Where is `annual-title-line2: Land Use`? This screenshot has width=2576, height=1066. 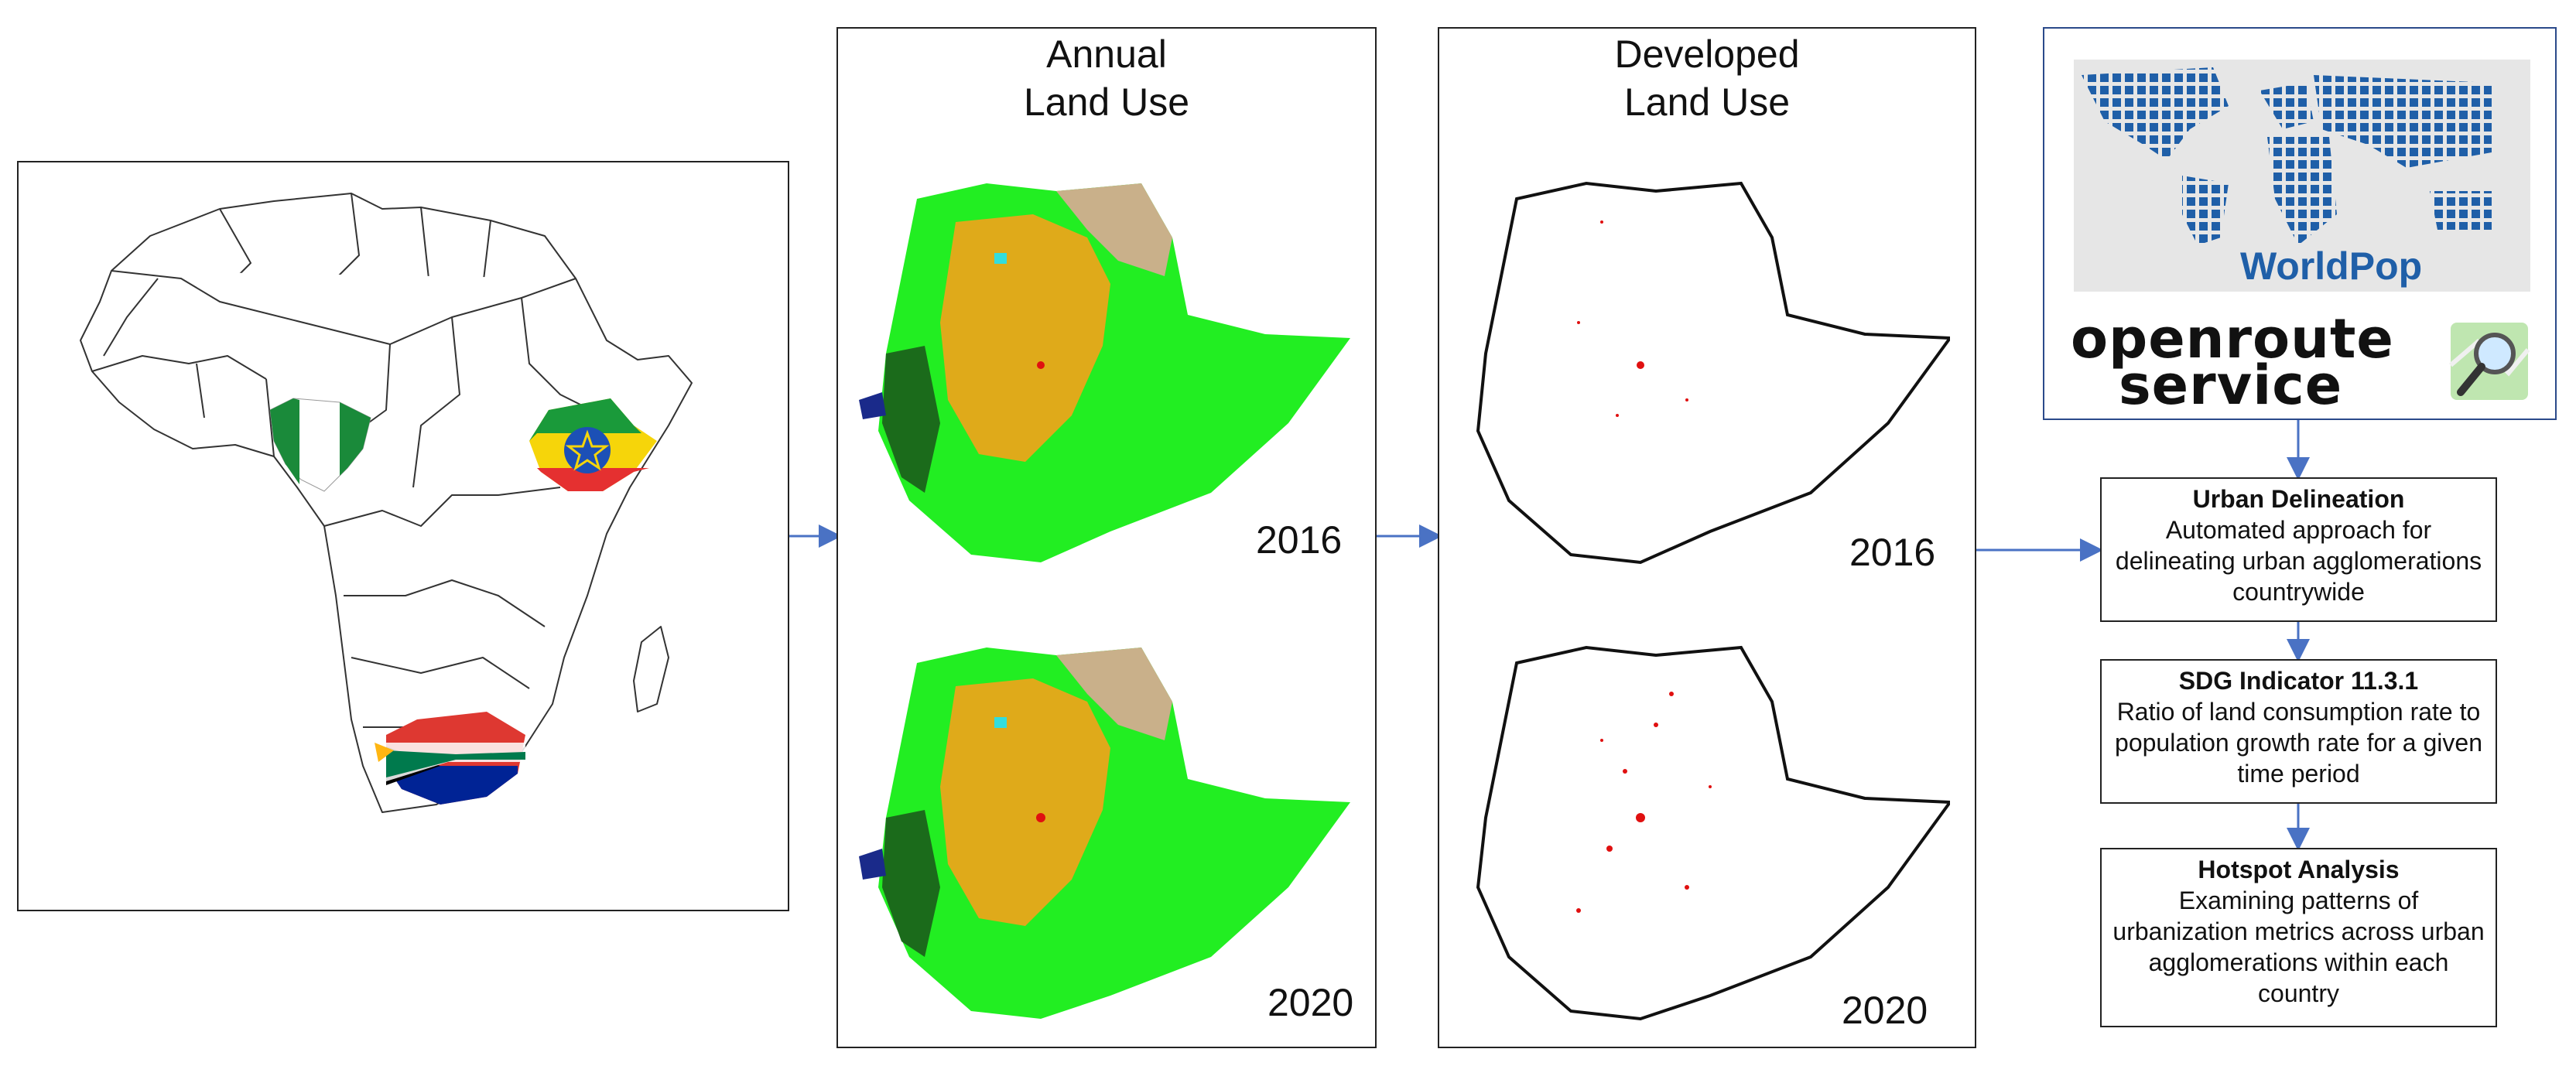 annual-title-line2: Land Use is located at coordinates (1106, 102).